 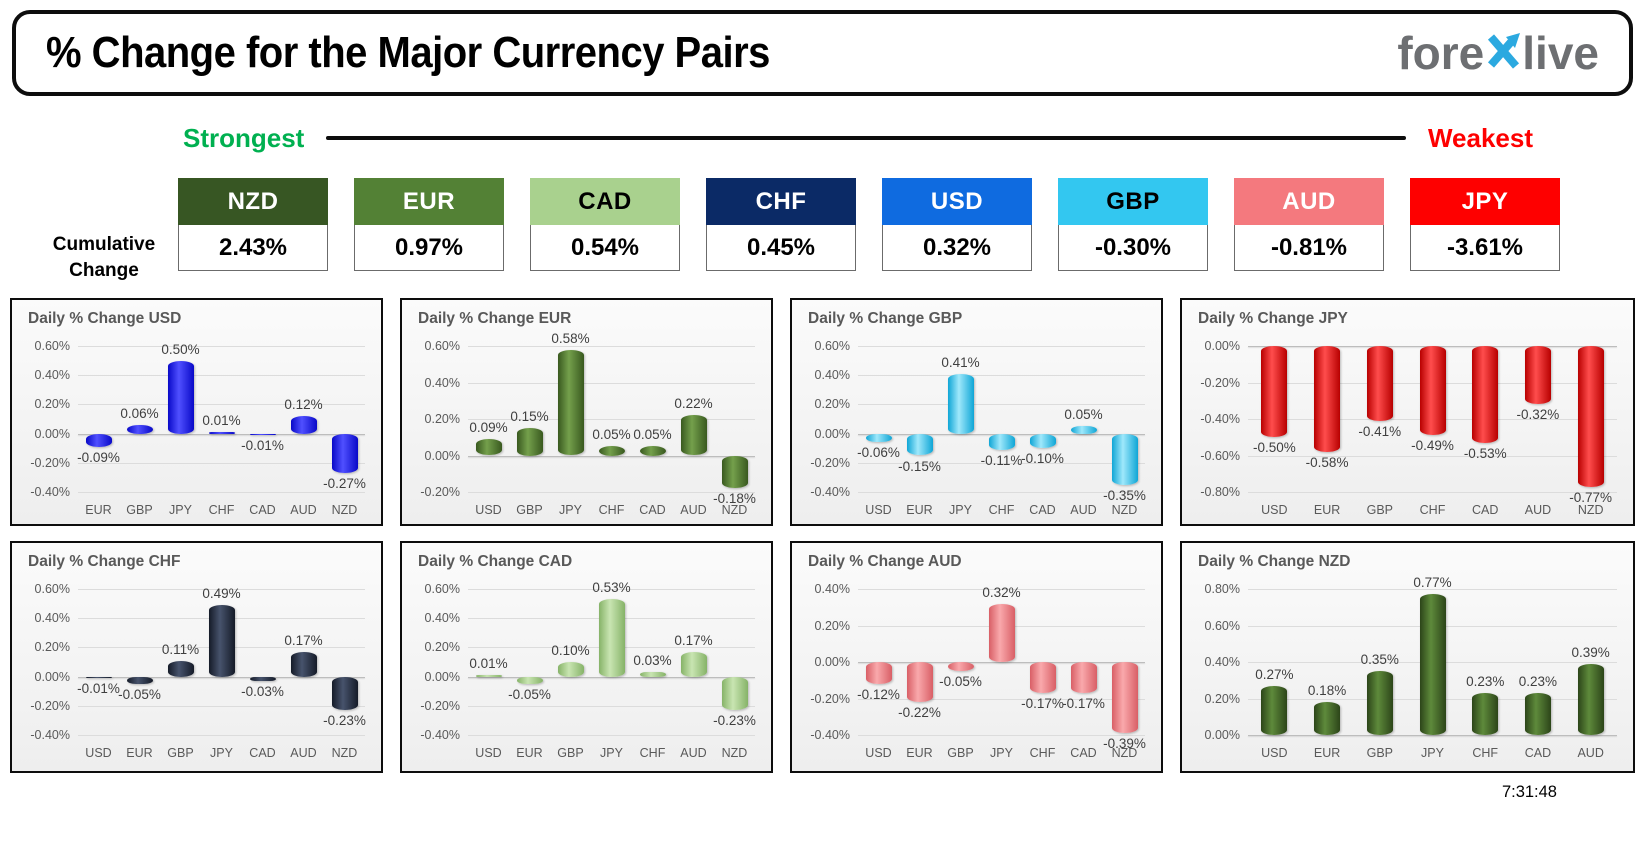 I want to click on x-axis: USD EUR GBP JPY CHF CAD NZD, so click(x=1001, y=753).